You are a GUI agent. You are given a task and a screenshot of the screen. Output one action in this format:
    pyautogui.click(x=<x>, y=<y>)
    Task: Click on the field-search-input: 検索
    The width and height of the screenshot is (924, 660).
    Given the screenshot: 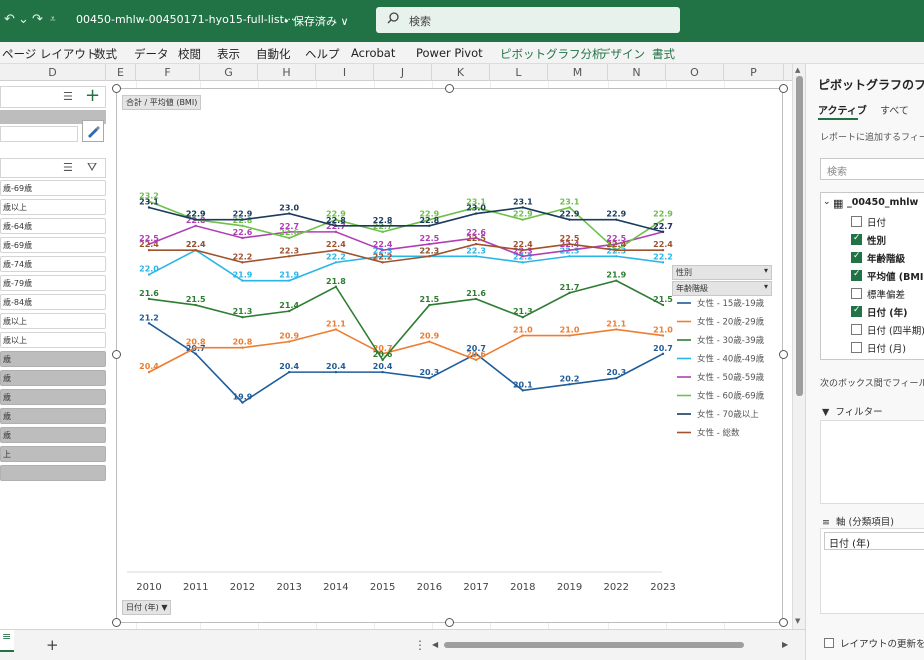 What is the action you would take?
    pyautogui.click(x=872, y=169)
    